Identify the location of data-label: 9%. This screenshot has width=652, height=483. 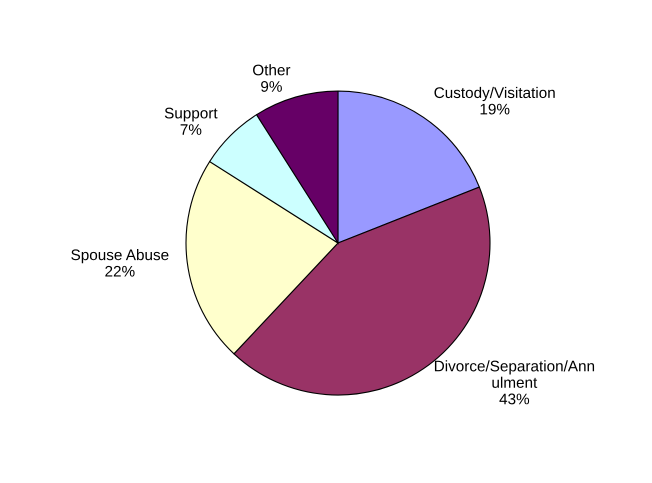
(271, 86).